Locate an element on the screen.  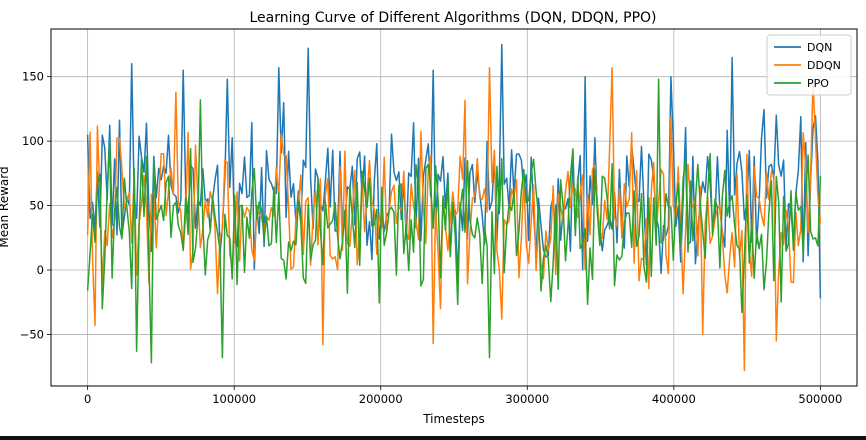
y-tick-label: 150 is located at coordinates (33, 77).